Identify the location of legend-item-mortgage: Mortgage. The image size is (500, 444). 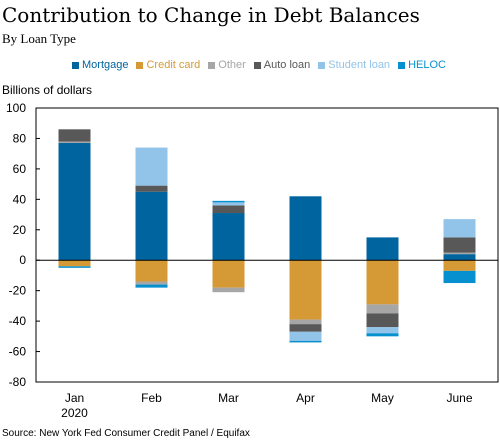
(100, 65).